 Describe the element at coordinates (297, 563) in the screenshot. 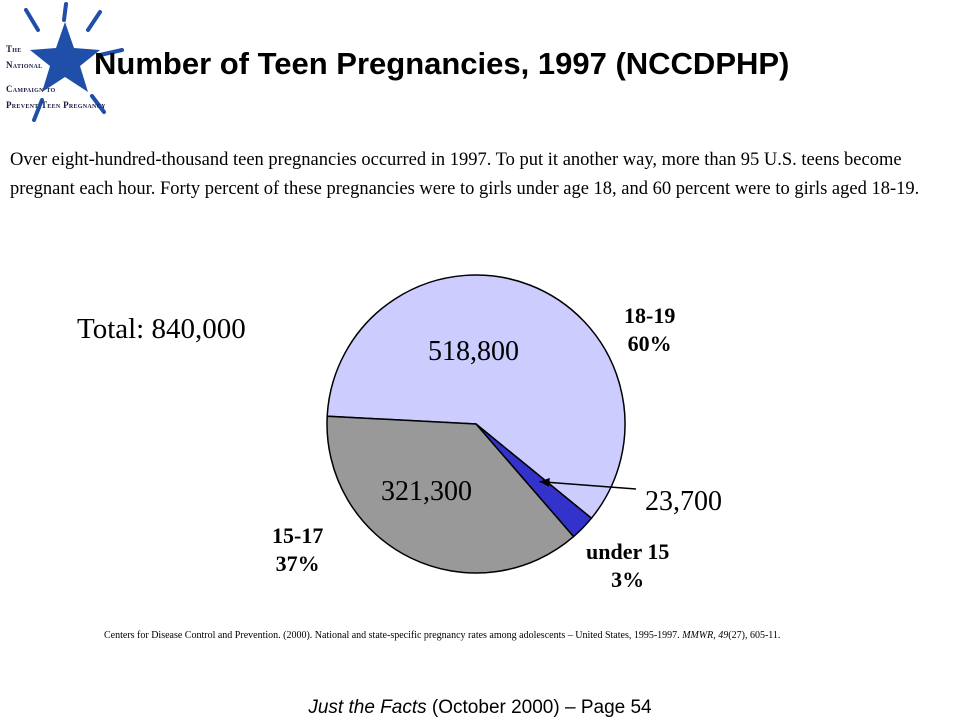

I see `category-percent: 37%` at that location.